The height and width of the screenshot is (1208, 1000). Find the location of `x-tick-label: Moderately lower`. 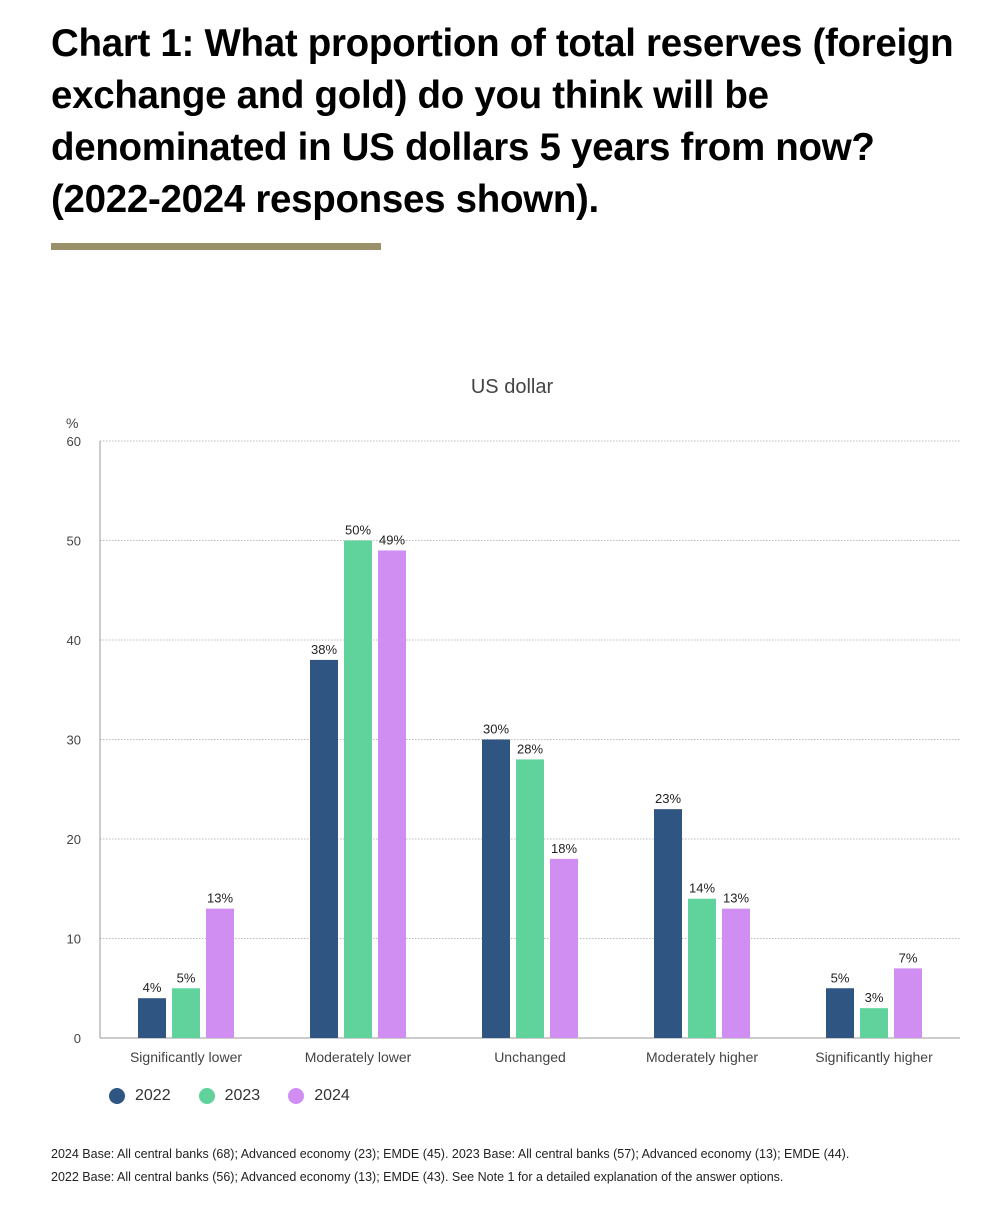

x-tick-label: Moderately lower is located at coordinates (358, 1057).